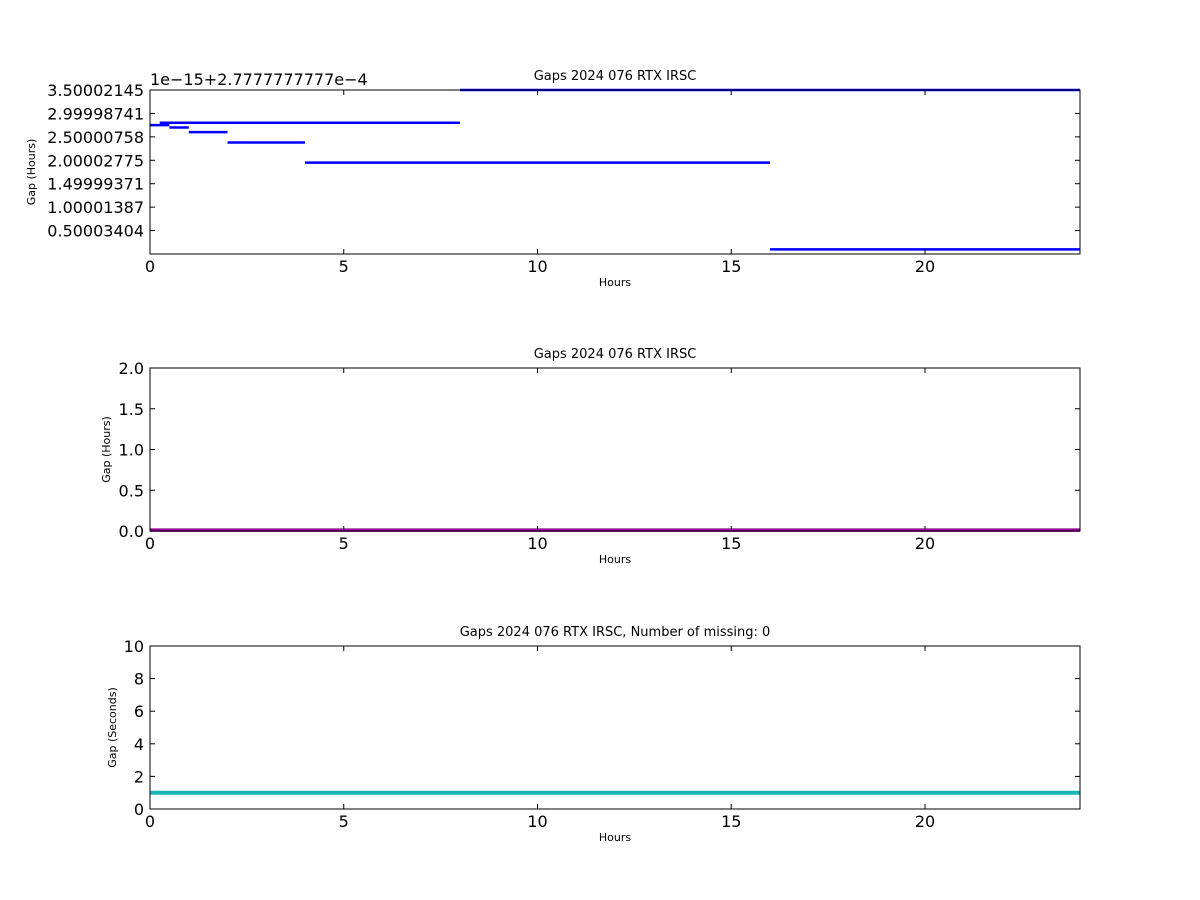 This screenshot has width=1200, height=900. I want to click on y-tick-label: 1.00001387, so click(95, 207).